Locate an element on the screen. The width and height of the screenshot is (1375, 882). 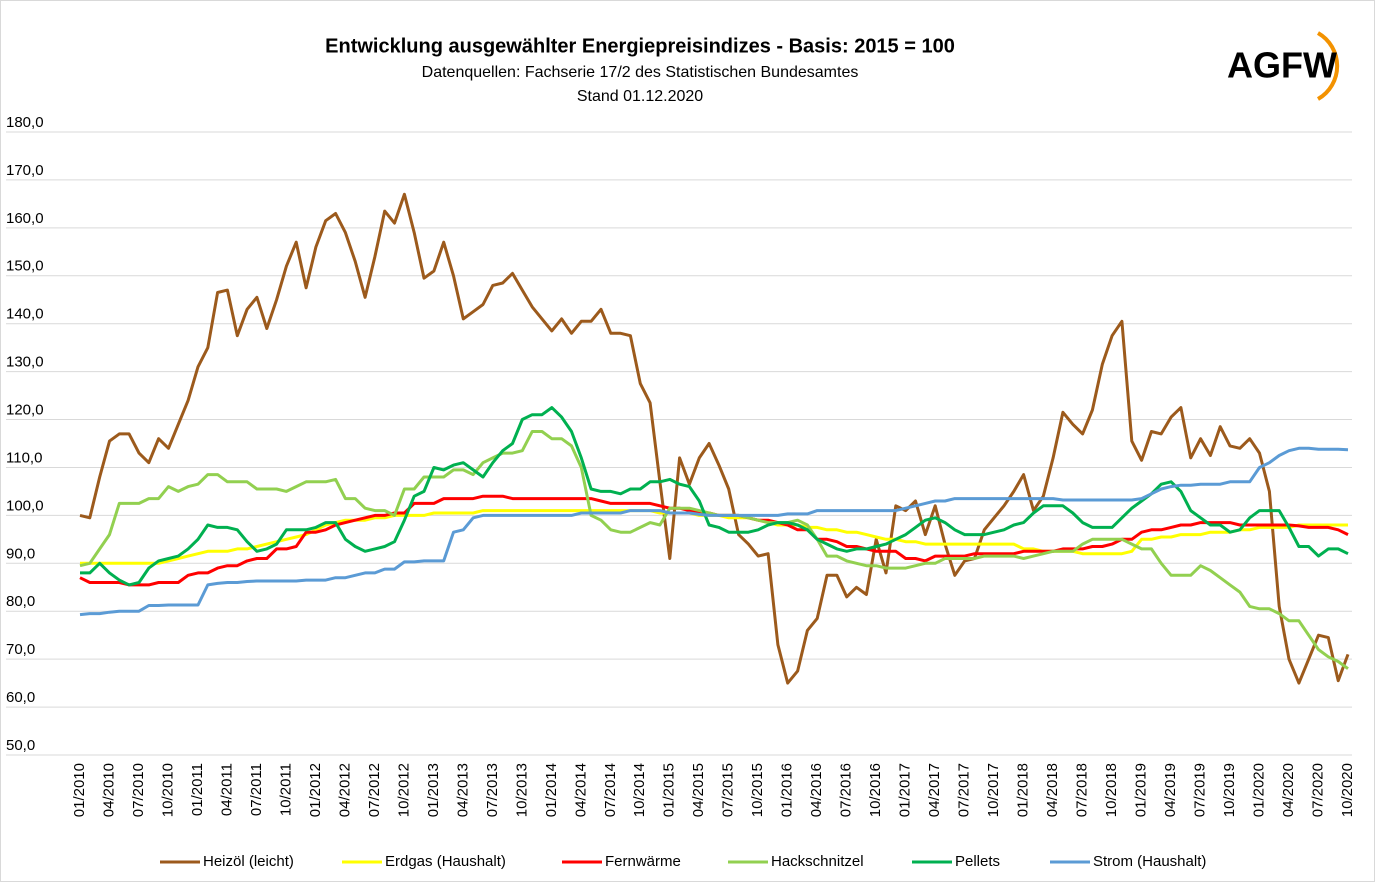
x-tick-label: 04/2010 is located at coordinates (108, 790).